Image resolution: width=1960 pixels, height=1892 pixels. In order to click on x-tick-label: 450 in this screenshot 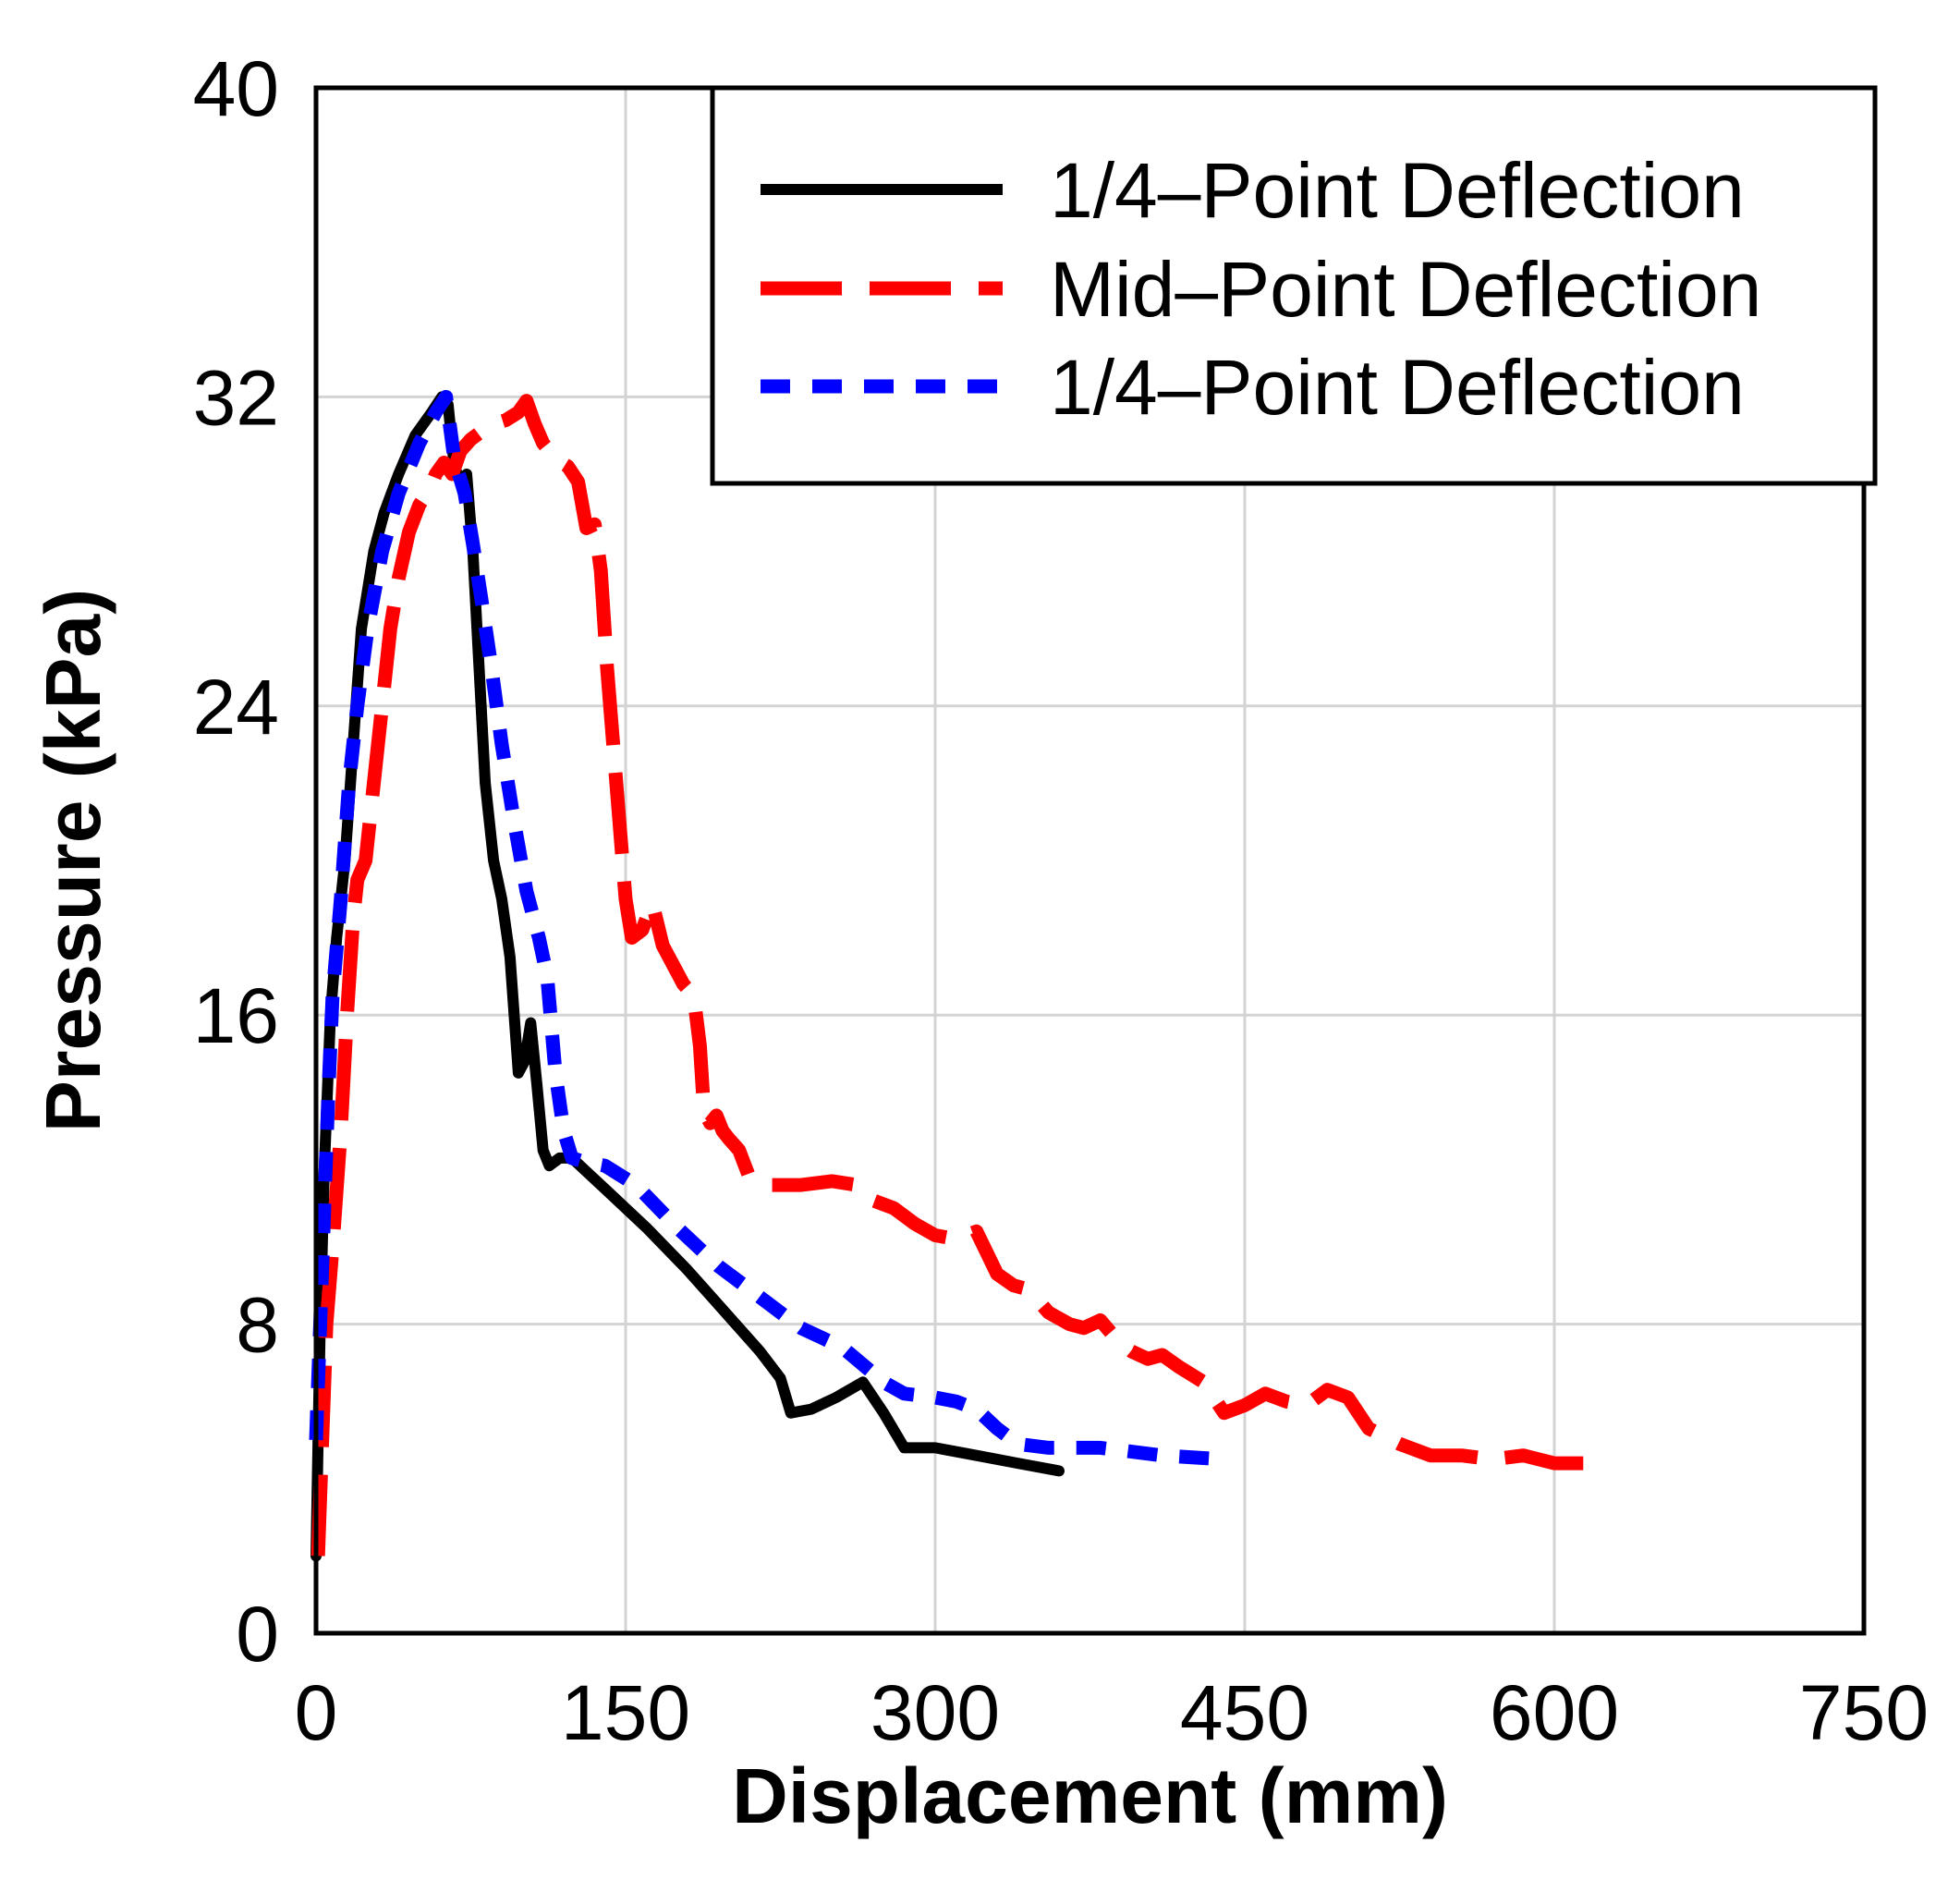, I will do `click(1244, 1712)`.